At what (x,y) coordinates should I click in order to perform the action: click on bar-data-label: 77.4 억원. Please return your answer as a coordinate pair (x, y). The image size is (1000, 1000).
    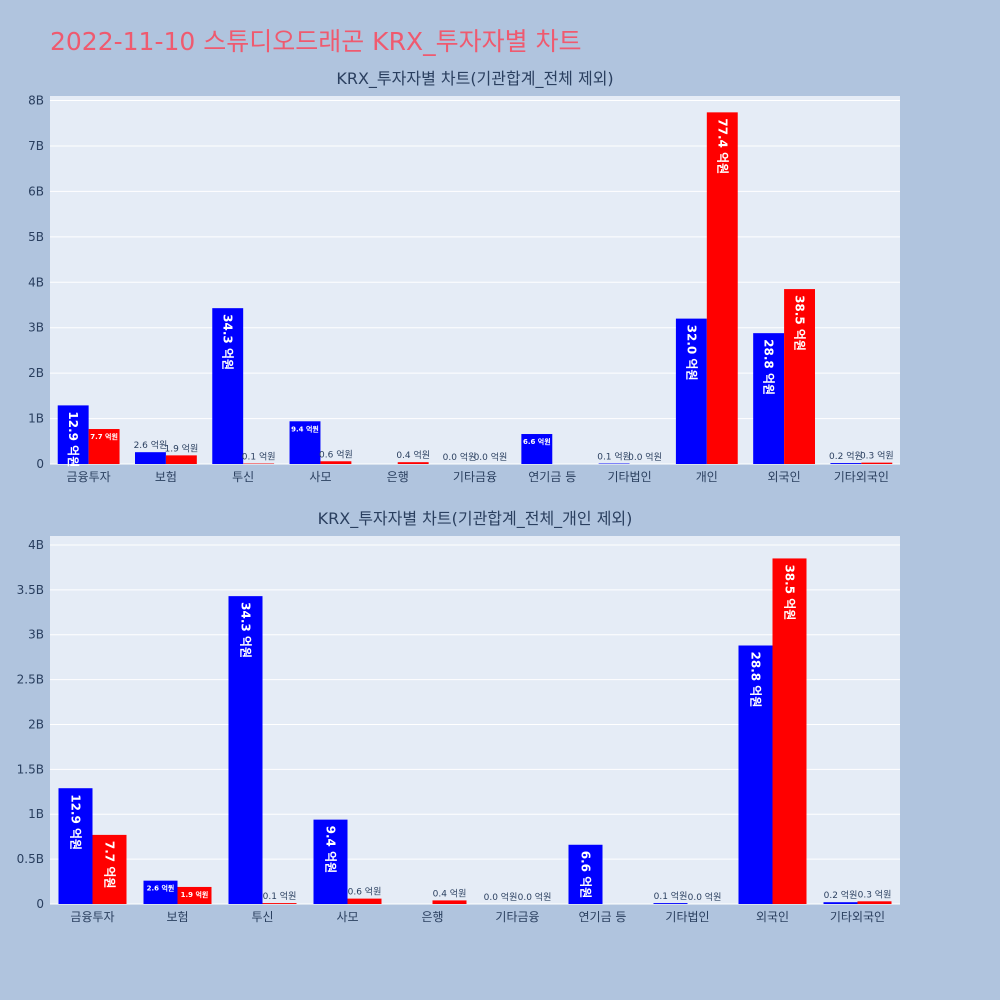
    Looking at the image, I should click on (722, 146).